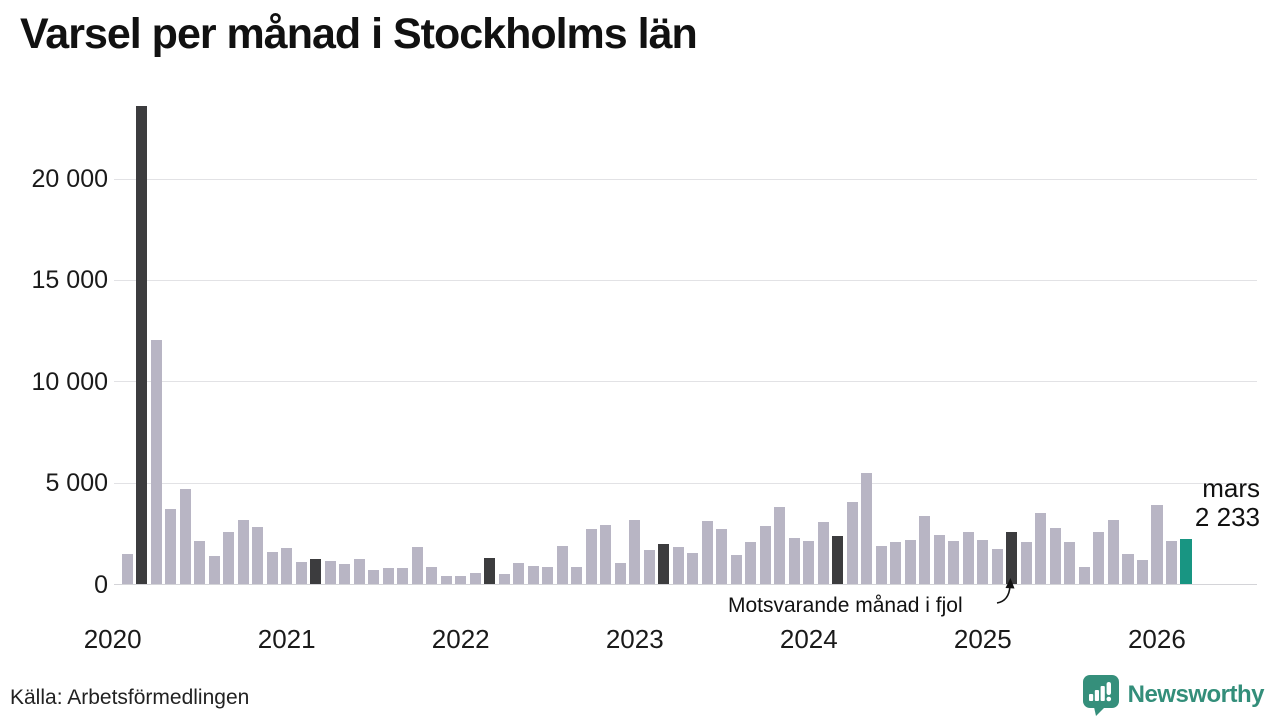  What do you see at coordinates (1227, 517) in the screenshot?
I see `highlight-value: 2 233` at bounding box center [1227, 517].